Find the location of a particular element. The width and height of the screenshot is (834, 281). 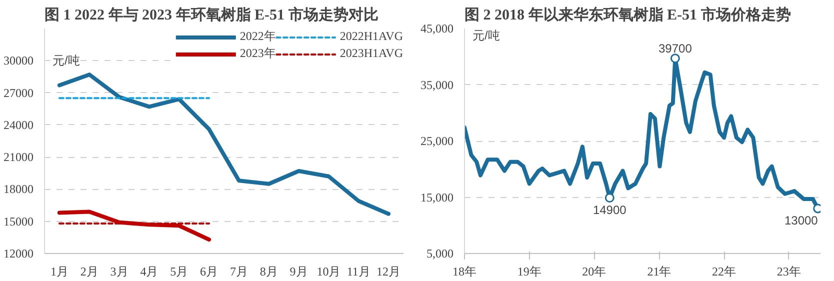

x-tick-label: 11月 is located at coordinates (358, 271).